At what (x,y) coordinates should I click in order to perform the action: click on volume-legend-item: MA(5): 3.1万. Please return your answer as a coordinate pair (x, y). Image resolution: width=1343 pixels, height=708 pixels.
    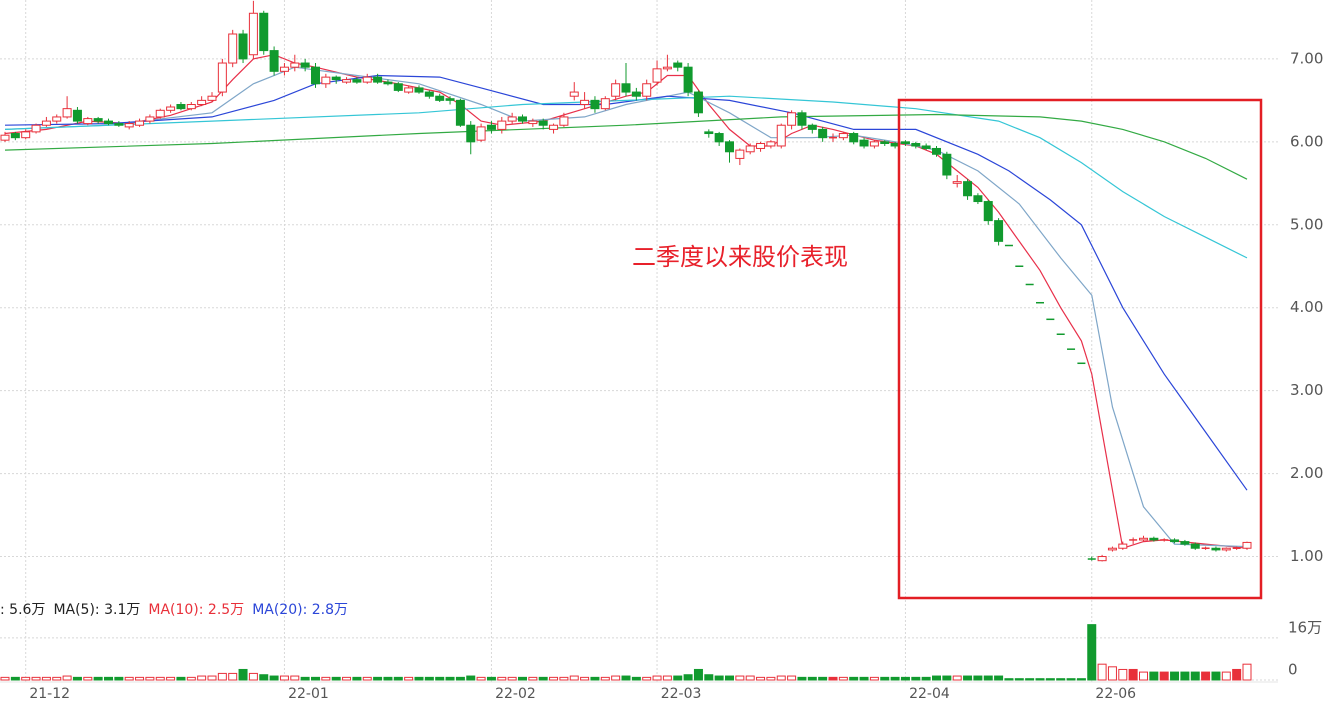
    Looking at the image, I should click on (96, 610).